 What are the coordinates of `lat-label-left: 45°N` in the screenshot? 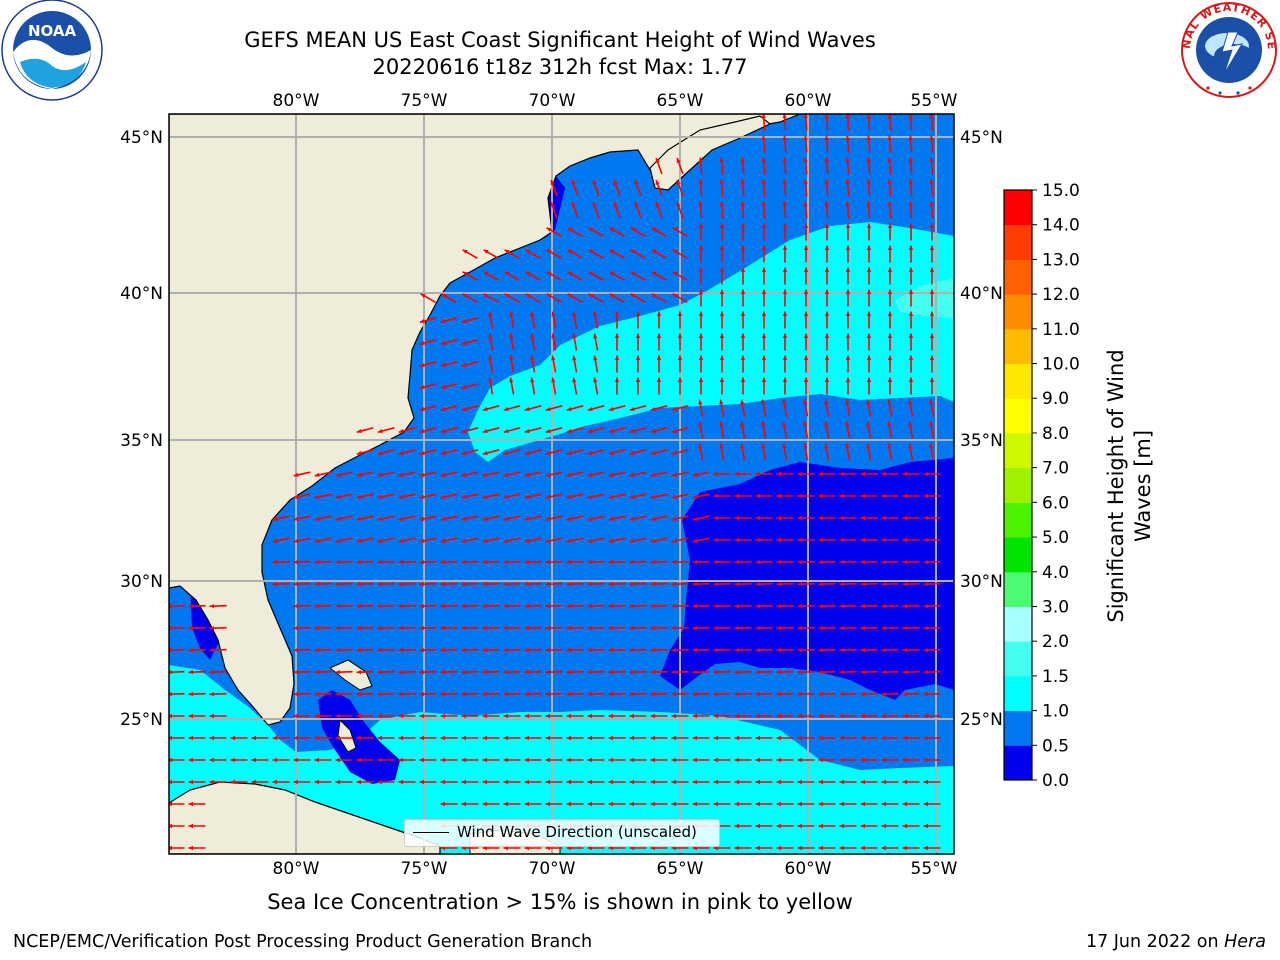 It's located at (141, 138).